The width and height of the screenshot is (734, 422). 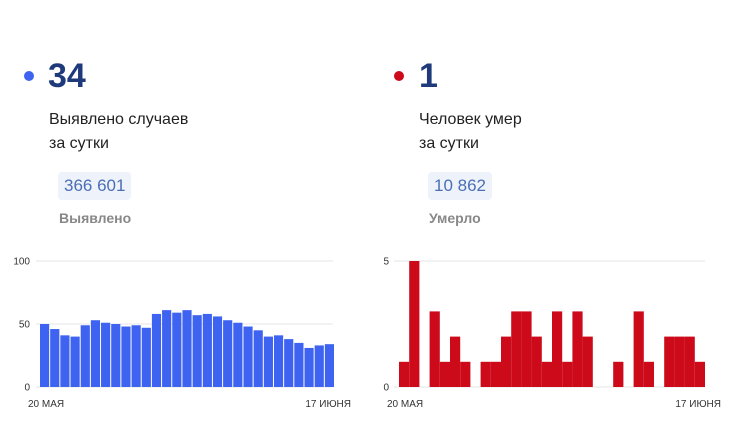 I want to click on deaths-dot, so click(x=399, y=76).